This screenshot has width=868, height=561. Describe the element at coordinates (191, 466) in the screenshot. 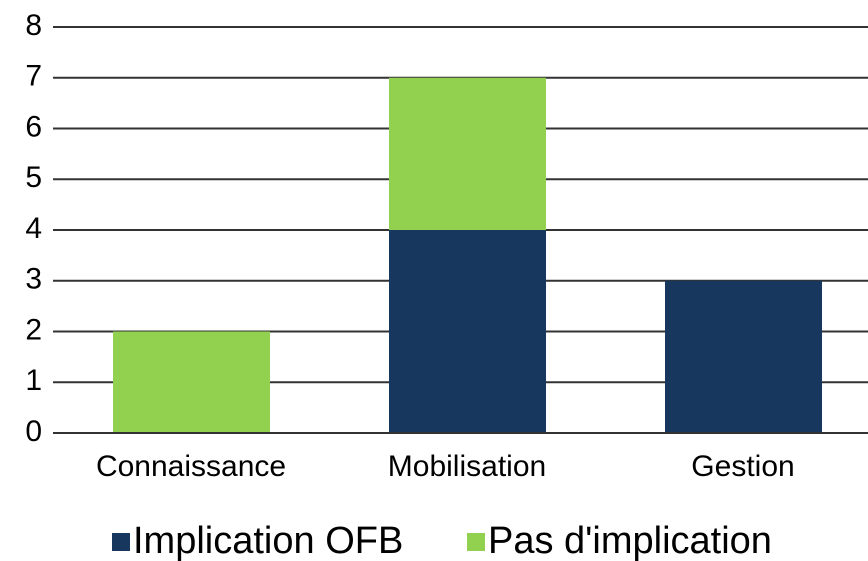

I see `x-tick-label: Connaissance` at that location.